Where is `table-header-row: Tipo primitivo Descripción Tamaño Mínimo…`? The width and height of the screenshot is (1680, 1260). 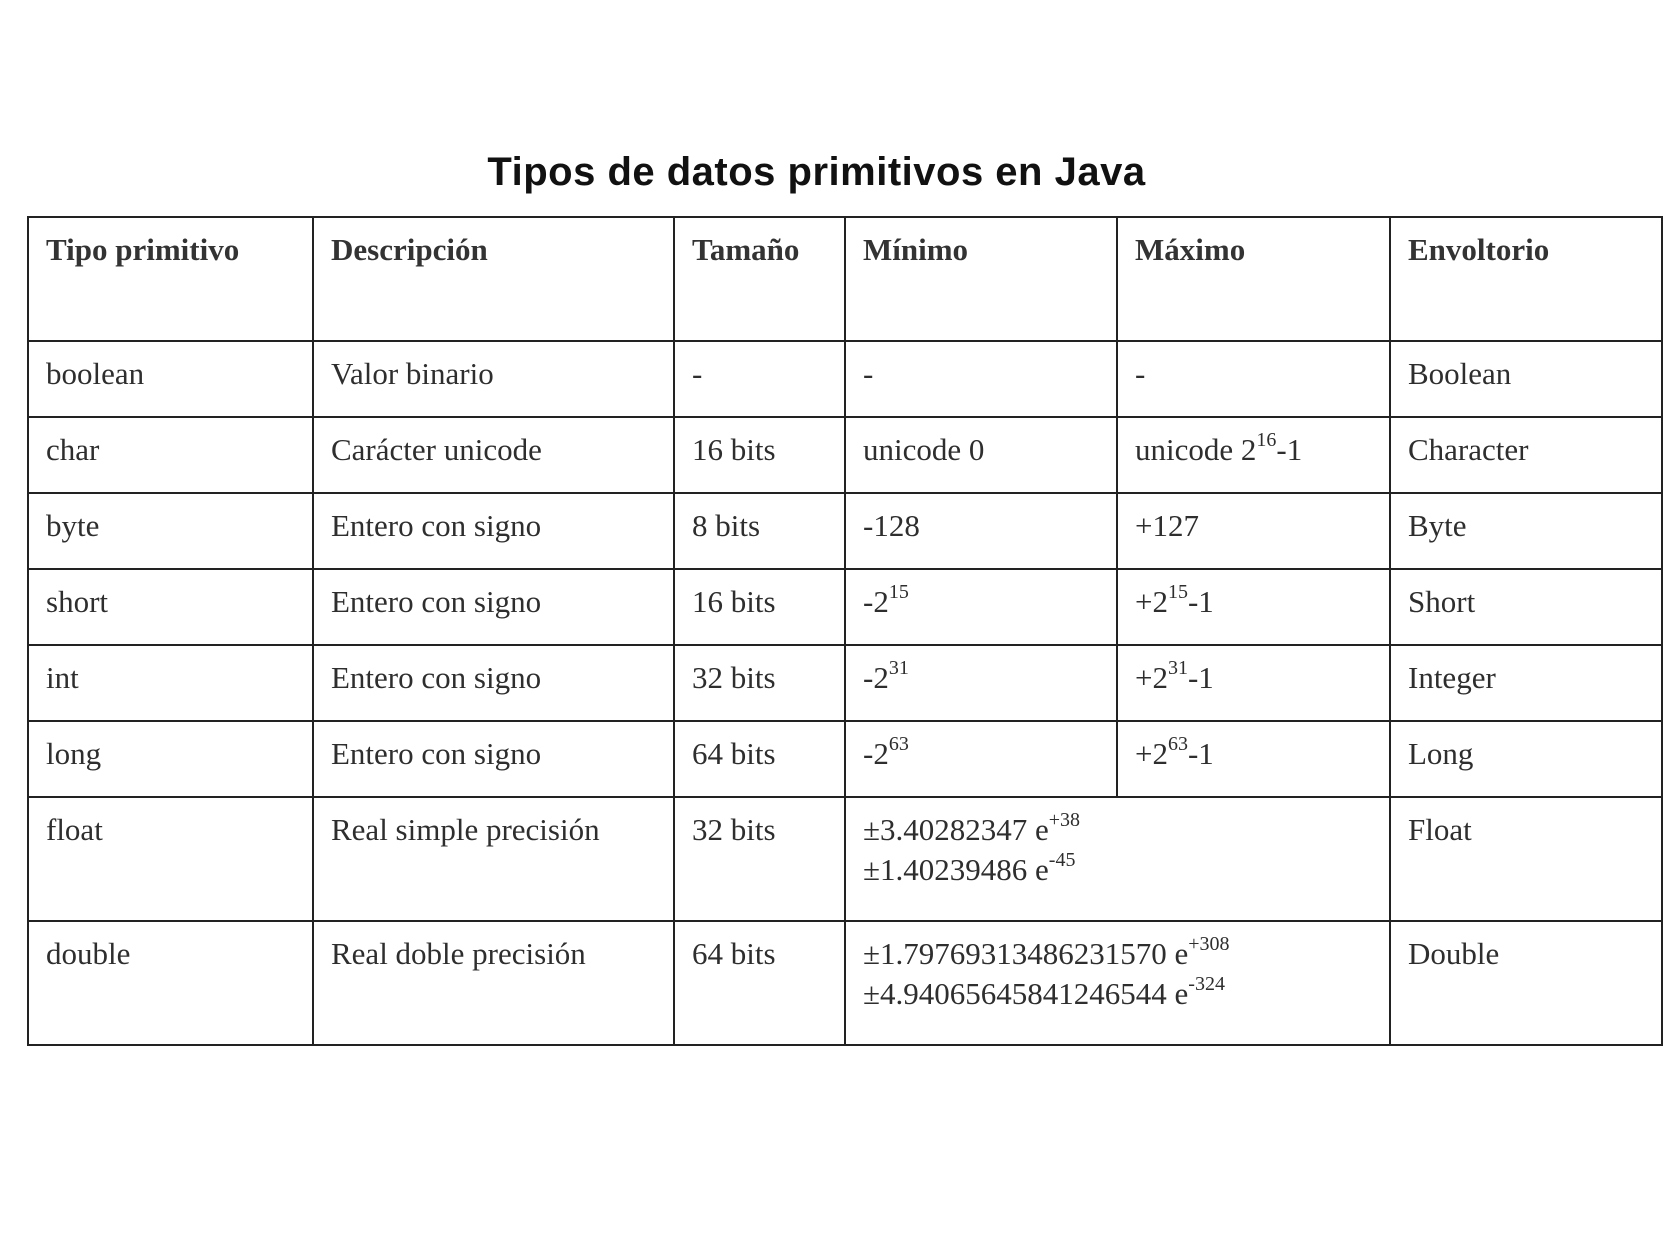 table-header-row: Tipo primitivo Descripción Tamaño Mínimo… is located at coordinates (845, 279).